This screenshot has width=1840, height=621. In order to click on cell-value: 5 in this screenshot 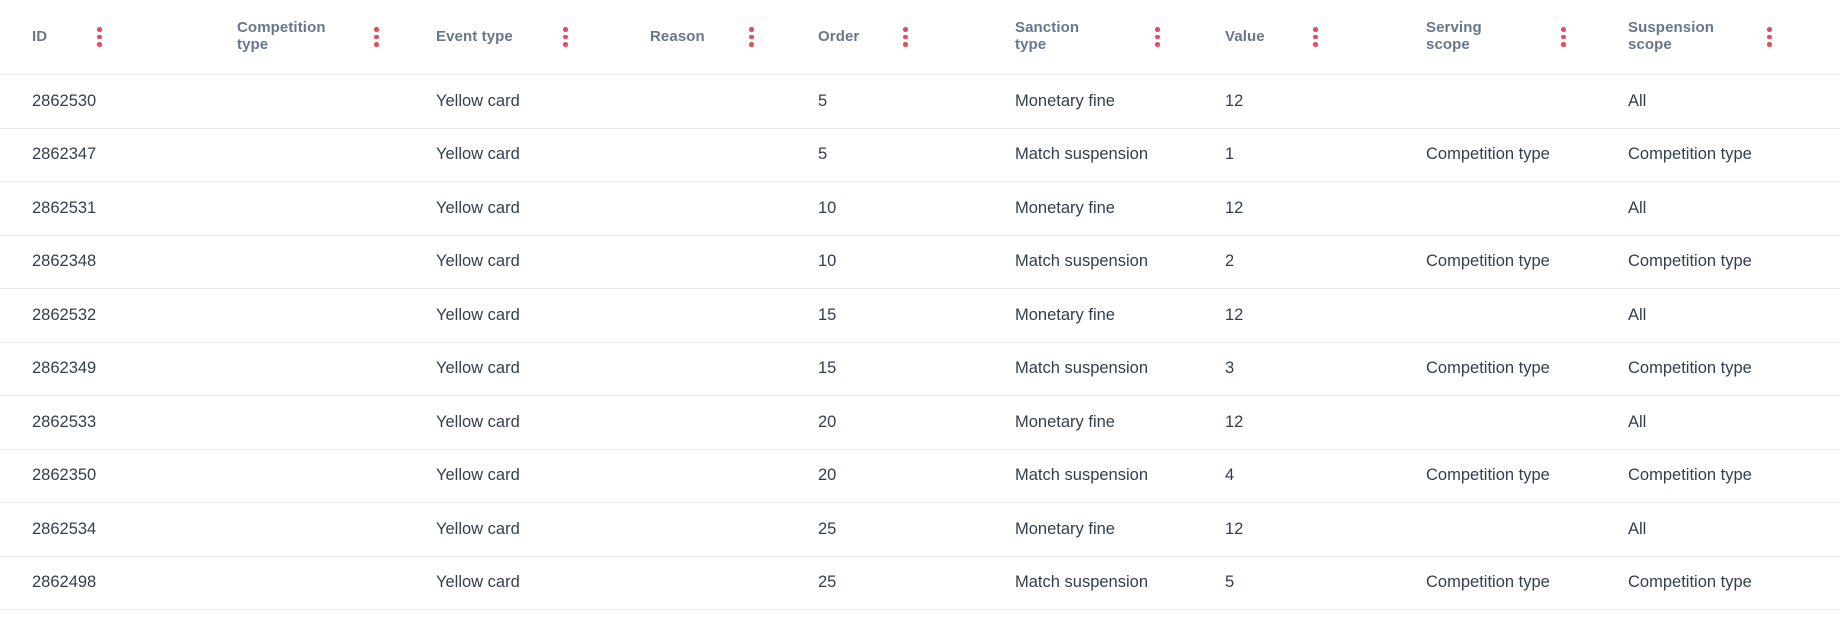, I will do `click(1265, 583)`.